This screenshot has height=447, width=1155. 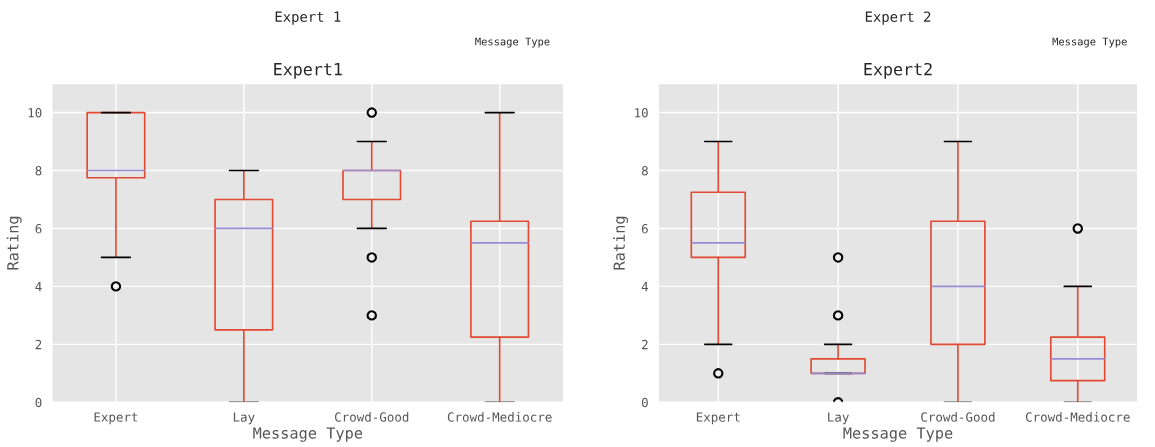 I want to click on text: Expert 1, so click(x=308, y=18).